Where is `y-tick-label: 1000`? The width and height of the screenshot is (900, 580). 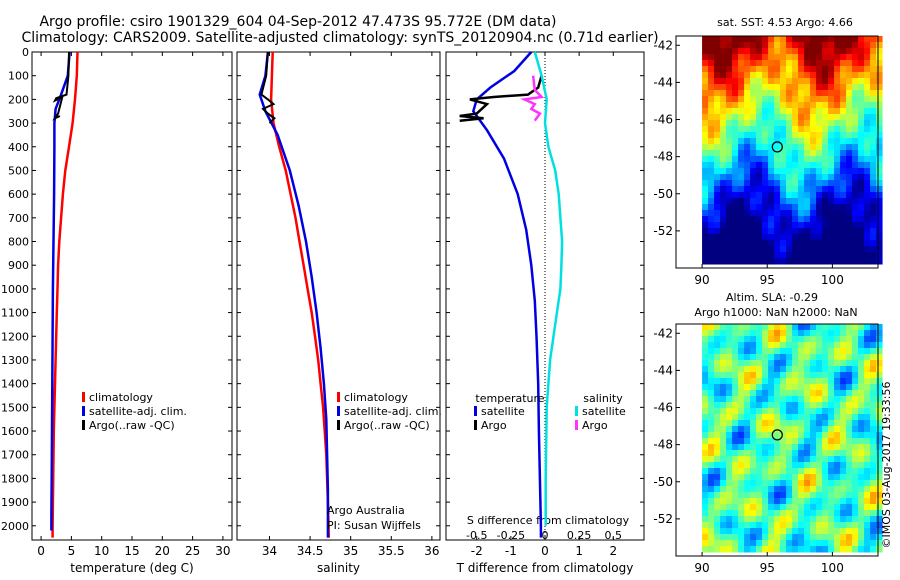 y-tick-label: 1000 is located at coordinates (15, 289).